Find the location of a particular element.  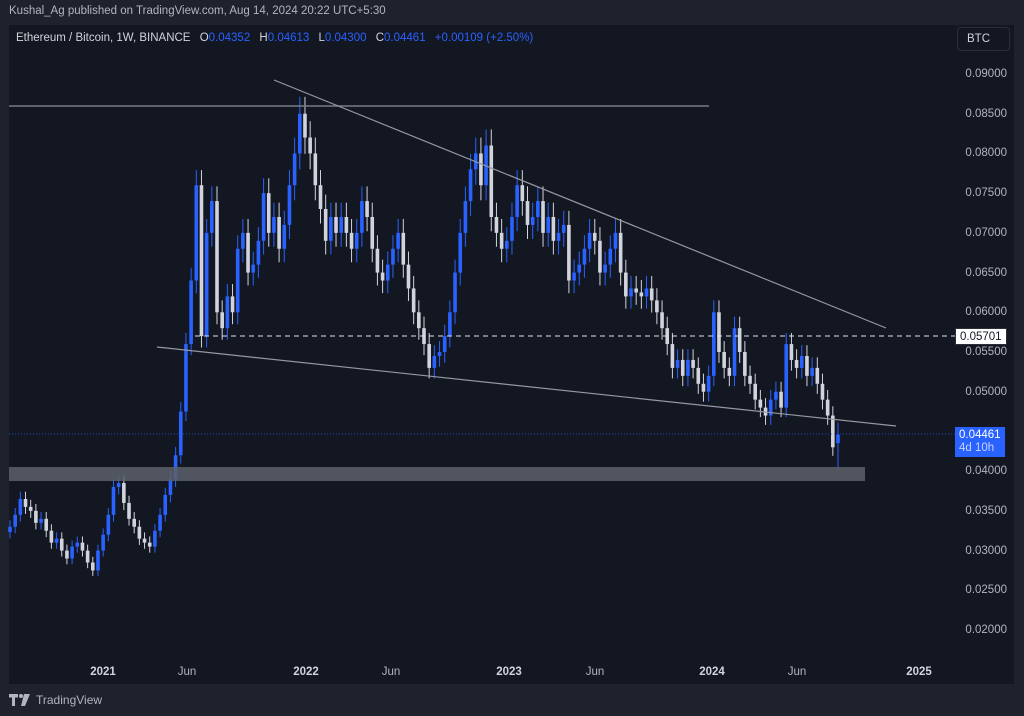

price-tick: 0.03000 is located at coordinates (986, 550).